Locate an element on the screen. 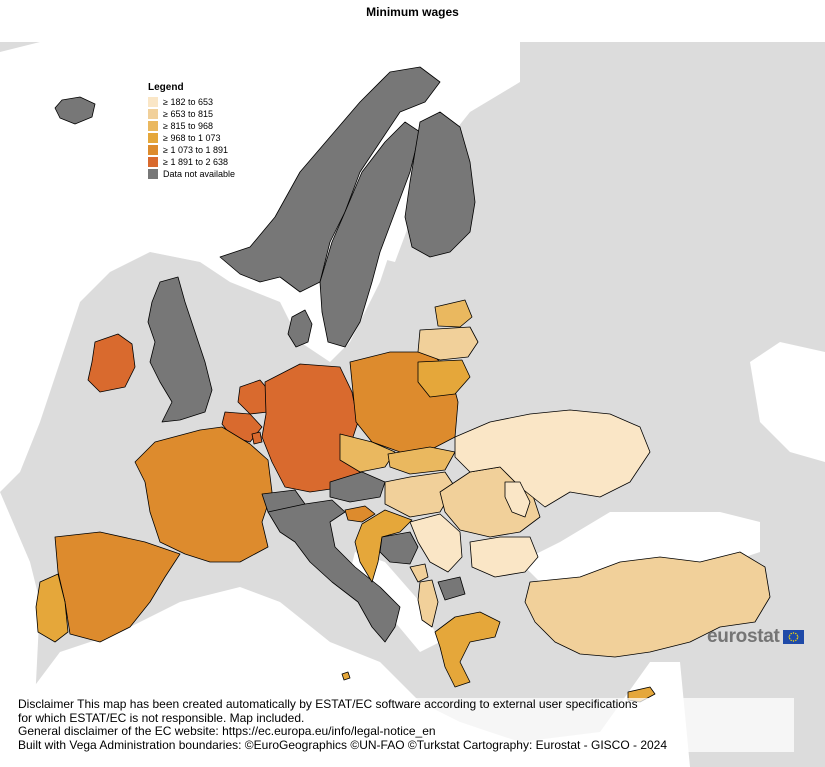  map-title: Minimum wages is located at coordinates (412, 12).